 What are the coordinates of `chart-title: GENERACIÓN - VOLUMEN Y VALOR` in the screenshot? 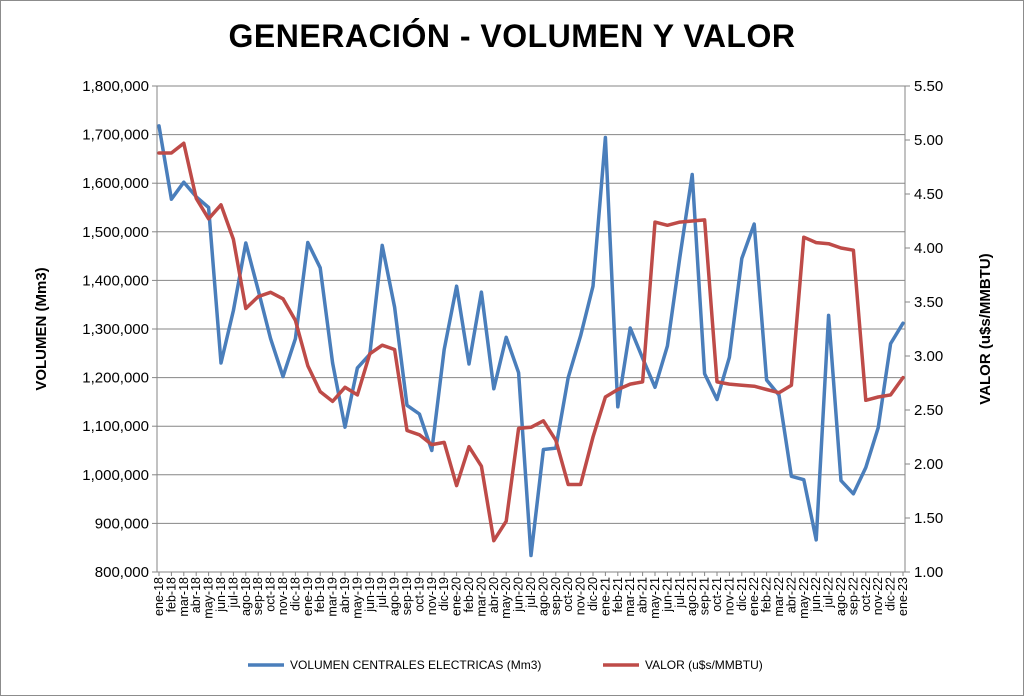 It's located at (512, 36).